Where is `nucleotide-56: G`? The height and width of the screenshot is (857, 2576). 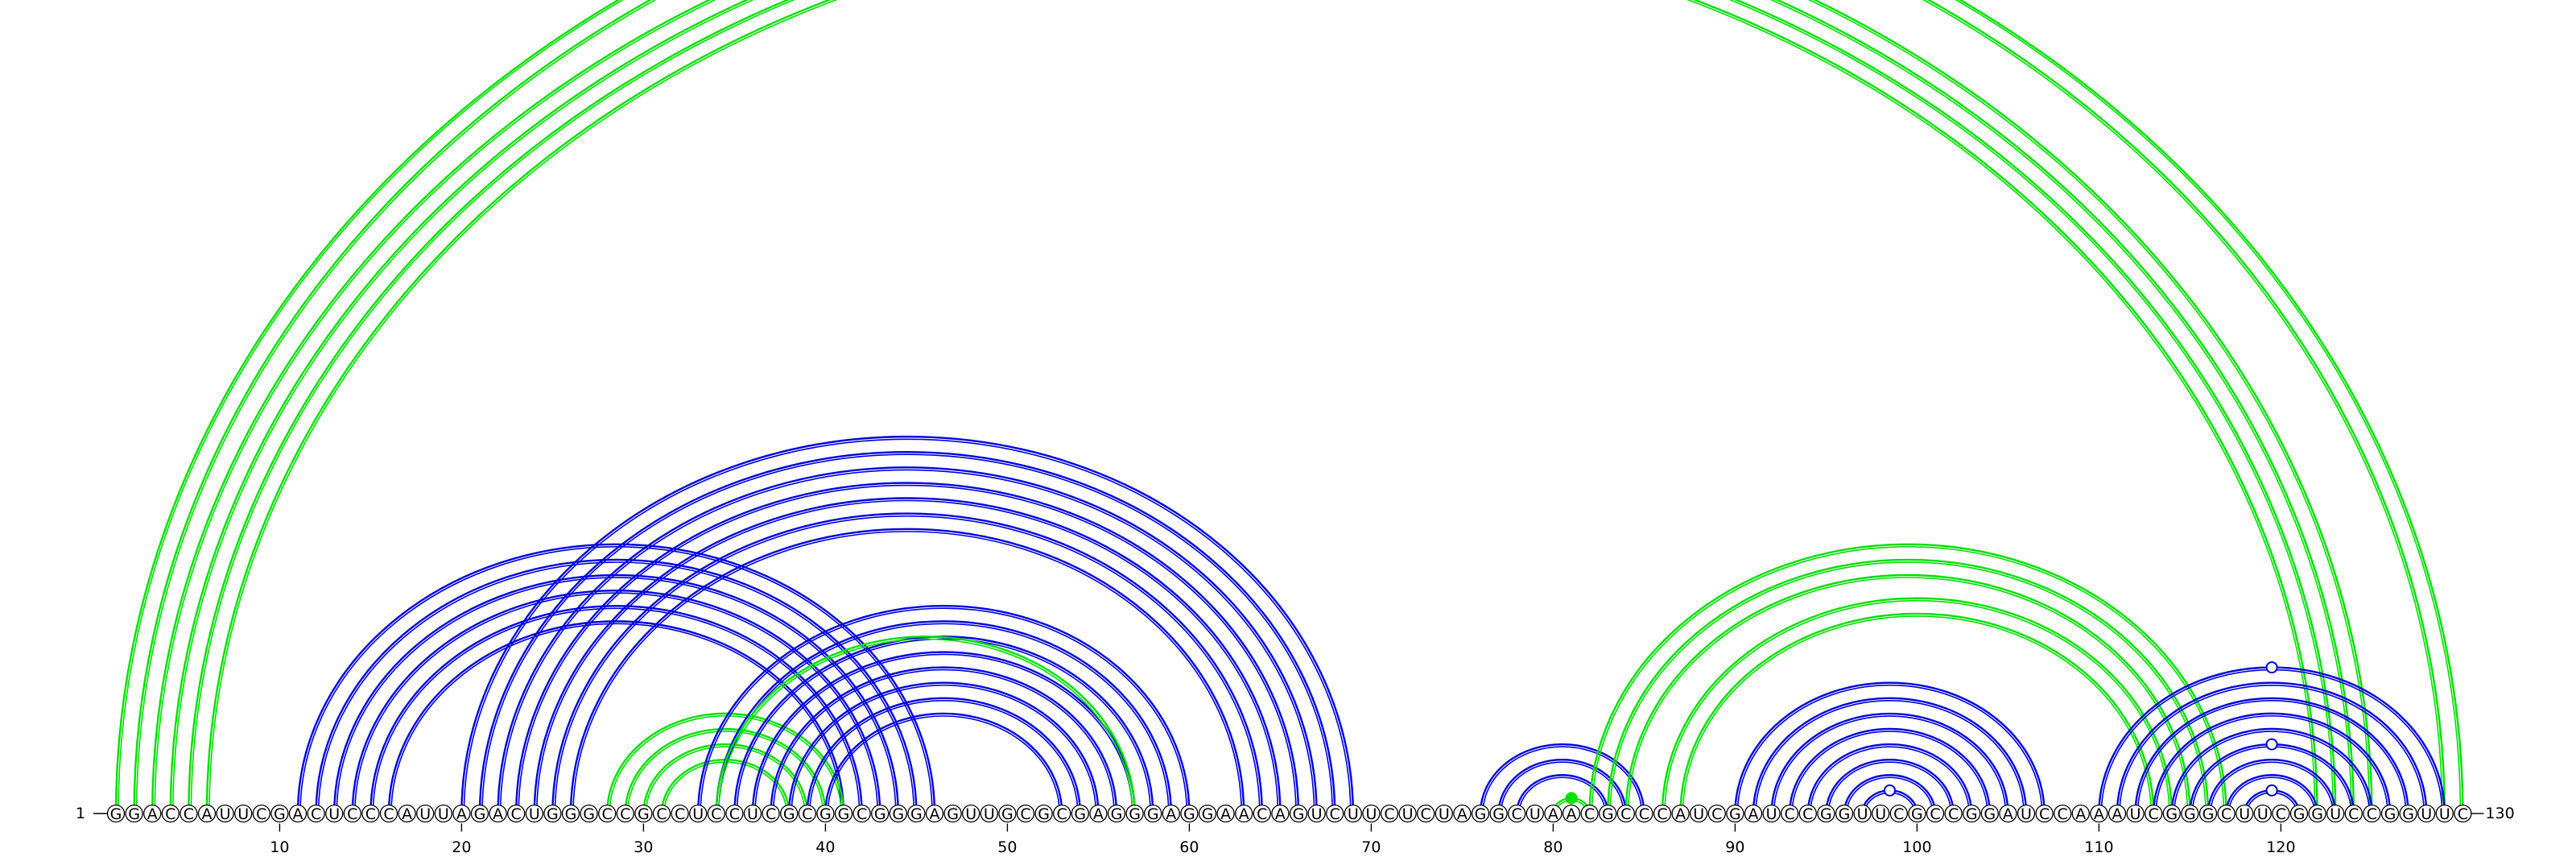
nucleotide-56: G is located at coordinates (1116, 813).